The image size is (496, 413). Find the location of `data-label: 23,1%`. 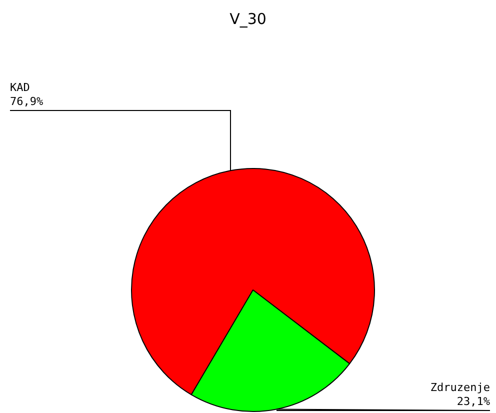

data-label: 23,1% is located at coordinates (473, 401).